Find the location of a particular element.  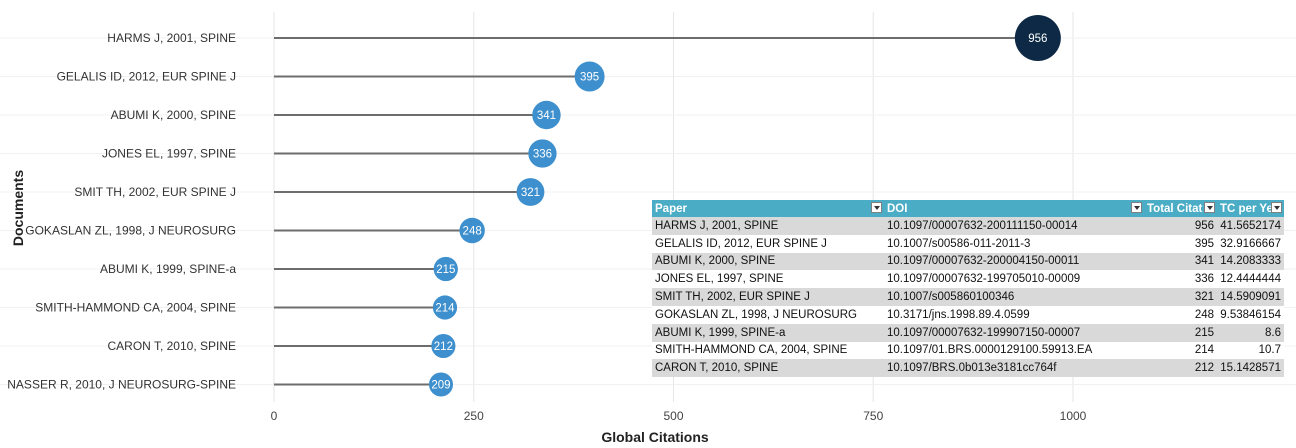

category-label: GELALIS ID, 2012, EUR SPINE J is located at coordinates (146, 77).